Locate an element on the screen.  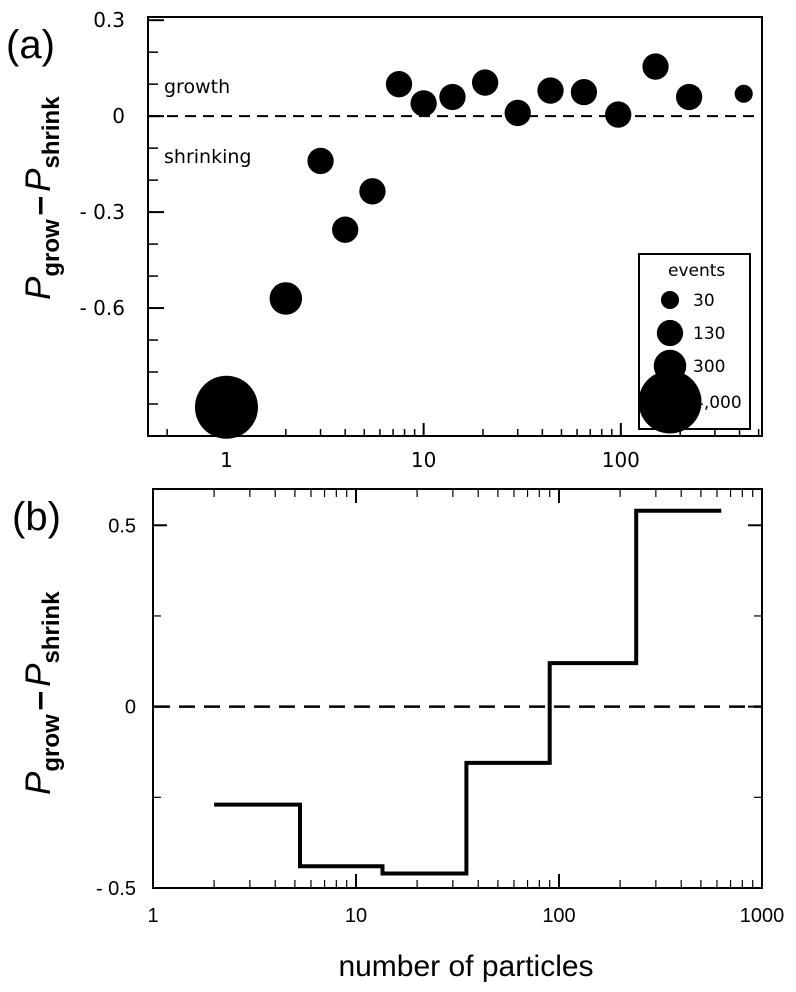
shrinking-annotation: shrinking is located at coordinates (207, 157).